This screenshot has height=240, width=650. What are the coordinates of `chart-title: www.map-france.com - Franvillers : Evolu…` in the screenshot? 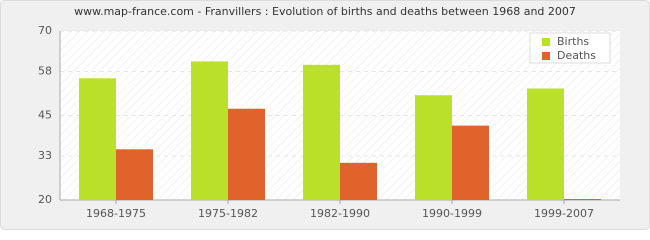 It's located at (325, 11).